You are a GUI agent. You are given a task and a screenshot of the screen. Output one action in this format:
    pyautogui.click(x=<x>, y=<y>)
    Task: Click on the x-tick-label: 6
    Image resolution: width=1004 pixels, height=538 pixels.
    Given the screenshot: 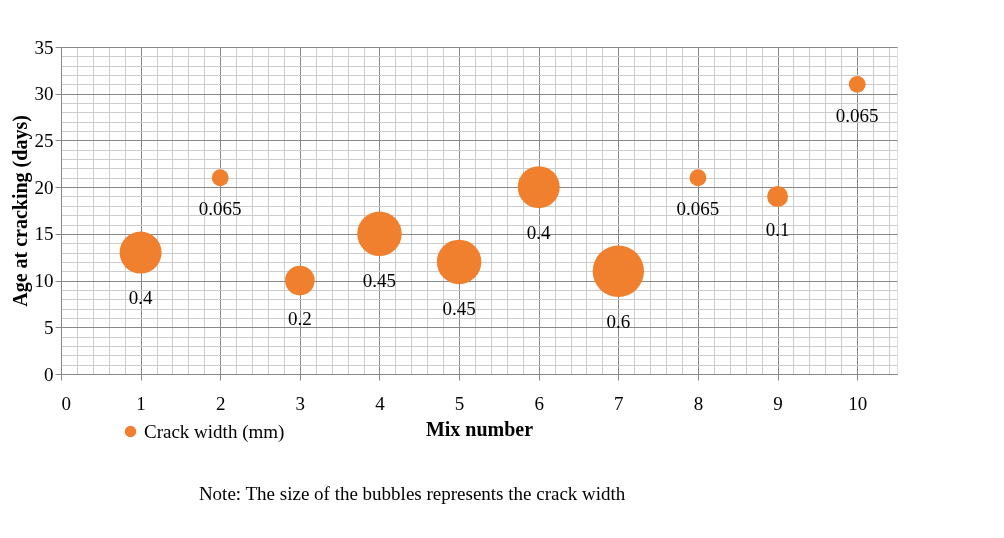 What is the action you would take?
    pyautogui.click(x=539, y=403)
    